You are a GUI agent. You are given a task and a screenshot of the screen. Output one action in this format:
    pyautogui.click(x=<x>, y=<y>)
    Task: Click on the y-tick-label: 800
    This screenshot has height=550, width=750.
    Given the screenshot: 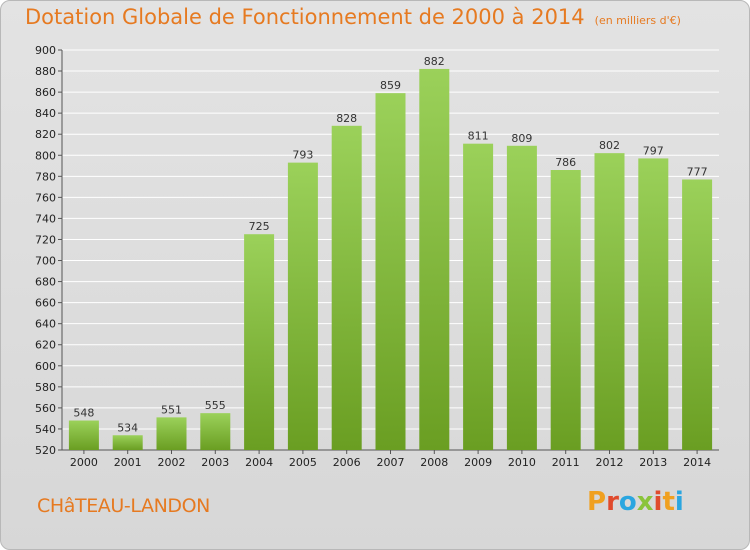 What is the action you would take?
    pyautogui.click(x=45, y=155)
    